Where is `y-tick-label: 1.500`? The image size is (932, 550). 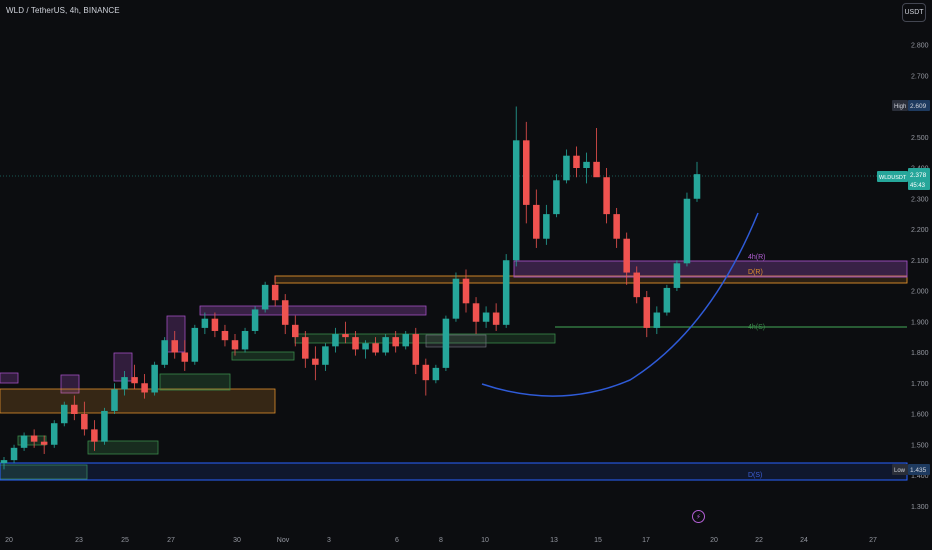
y-tick-label: 1.500 is located at coordinates (920, 445).